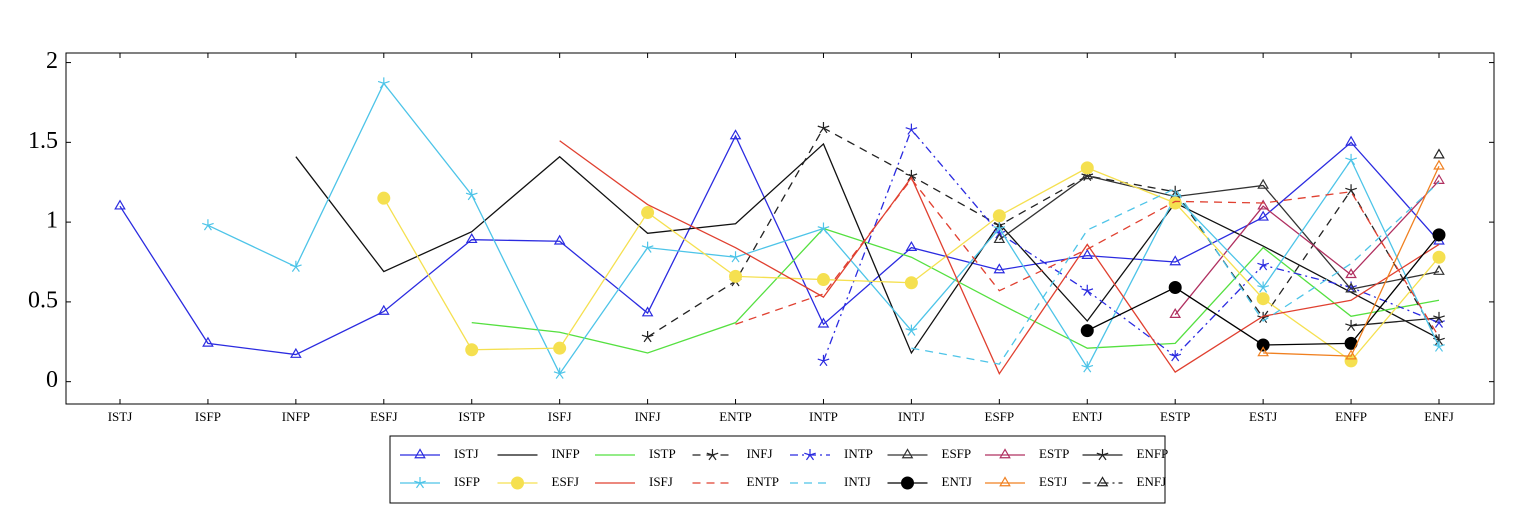 The height and width of the screenshot is (529, 1526). What do you see at coordinates (52, 380) in the screenshot?
I see `y-tick-label: 0` at bounding box center [52, 380].